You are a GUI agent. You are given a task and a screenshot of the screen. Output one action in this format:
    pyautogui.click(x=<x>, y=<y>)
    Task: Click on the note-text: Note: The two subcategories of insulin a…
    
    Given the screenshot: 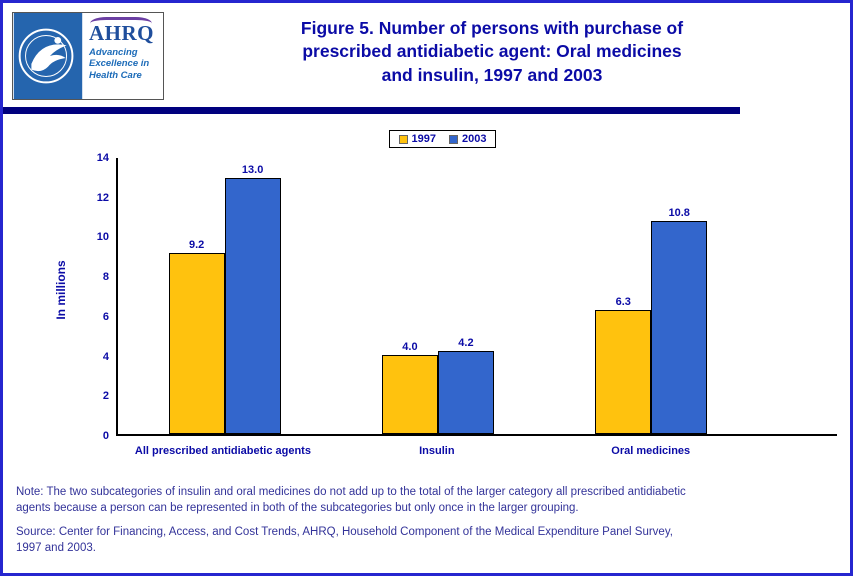 What is the action you would take?
    pyautogui.click(x=426, y=500)
    